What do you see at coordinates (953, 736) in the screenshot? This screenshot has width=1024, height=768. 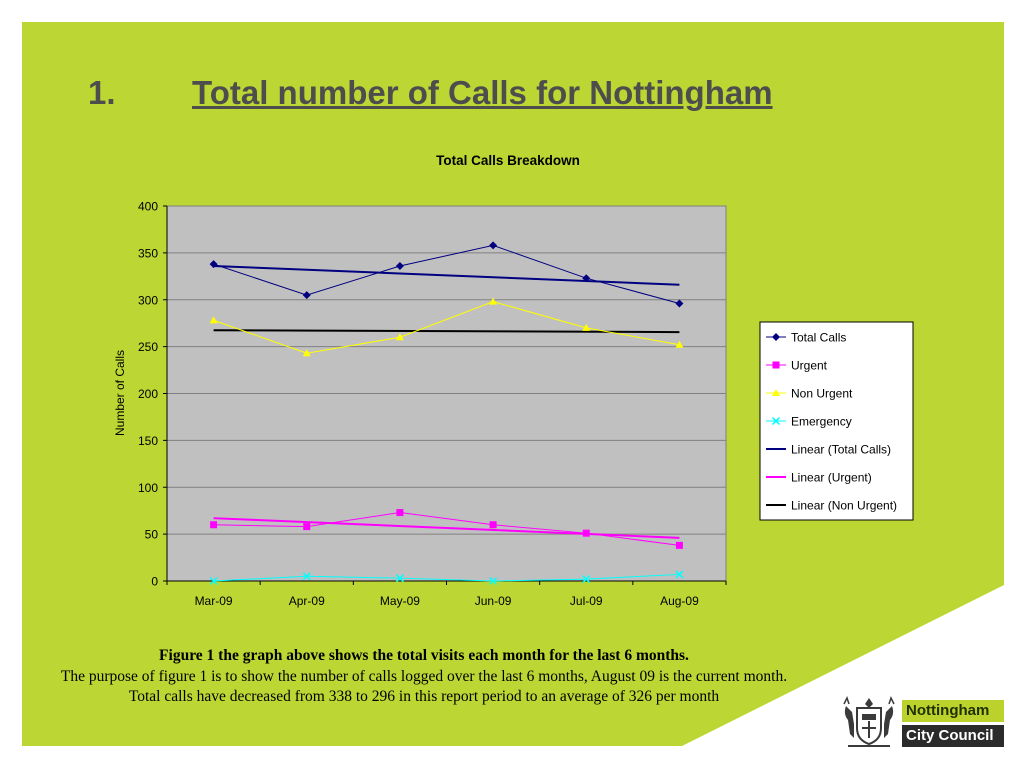 I see `logo-line-2: City Council` at bounding box center [953, 736].